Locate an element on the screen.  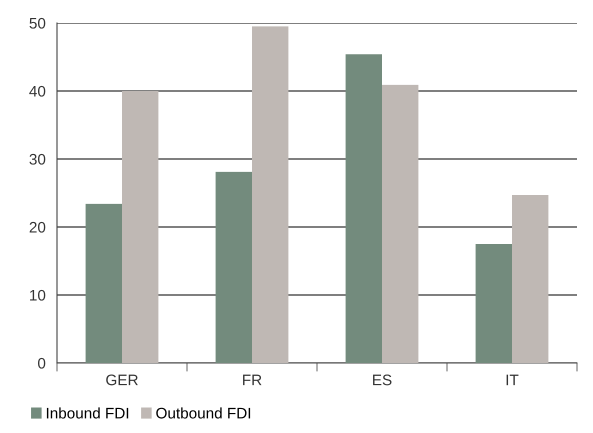
y-tick-label: 0 is located at coordinates (42, 363).